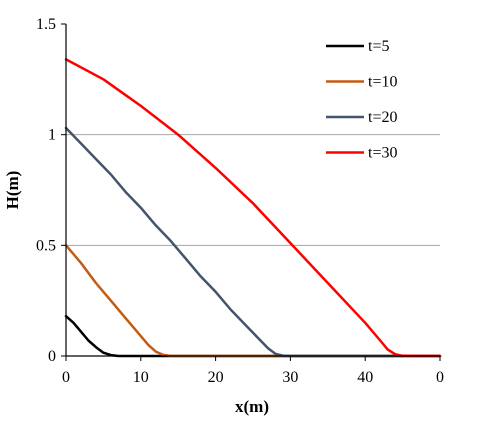 Image resolution: width=480 pixels, height=430 pixels. Describe the element at coordinates (52, 356) in the screenshot. I see `y-tick-label: 0` at that location.